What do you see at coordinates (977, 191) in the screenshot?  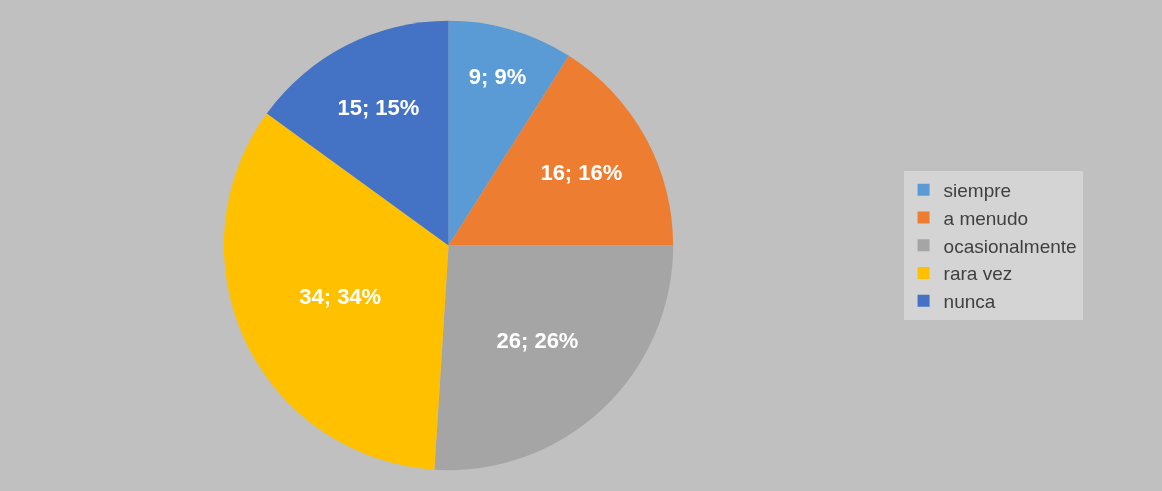 I see `legend-label: siempre` at bounding box center [977, 191].